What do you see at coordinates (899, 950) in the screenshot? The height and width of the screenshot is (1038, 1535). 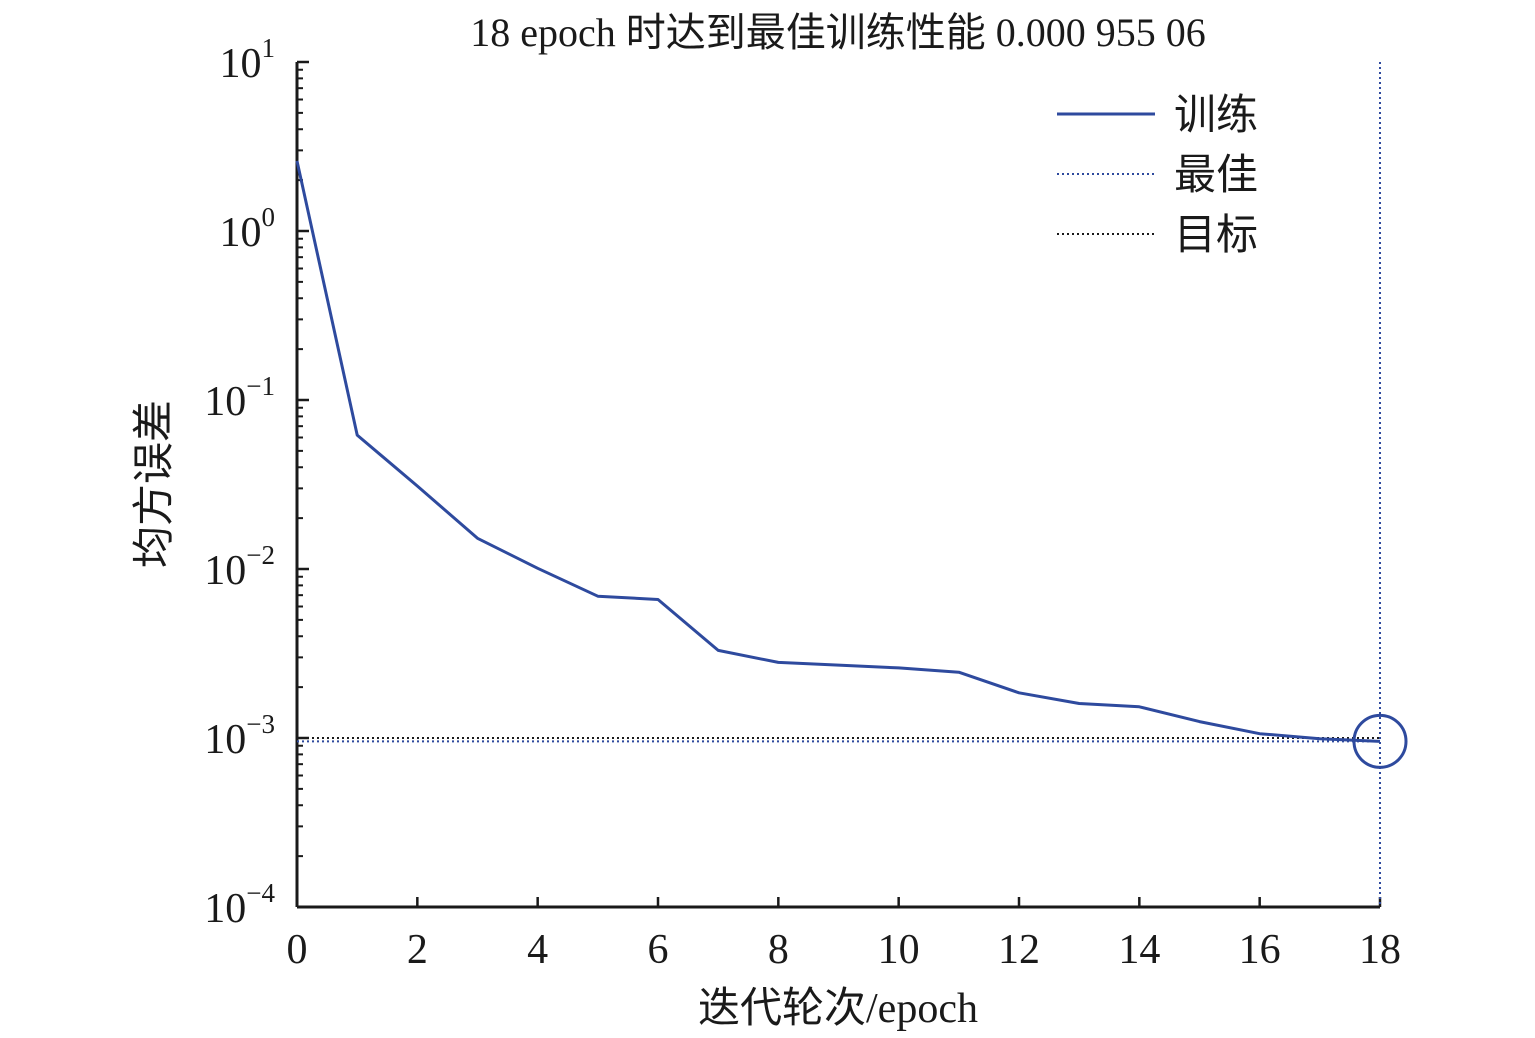 I see `x-tick-label: 10` at bounding box center [899, 950].